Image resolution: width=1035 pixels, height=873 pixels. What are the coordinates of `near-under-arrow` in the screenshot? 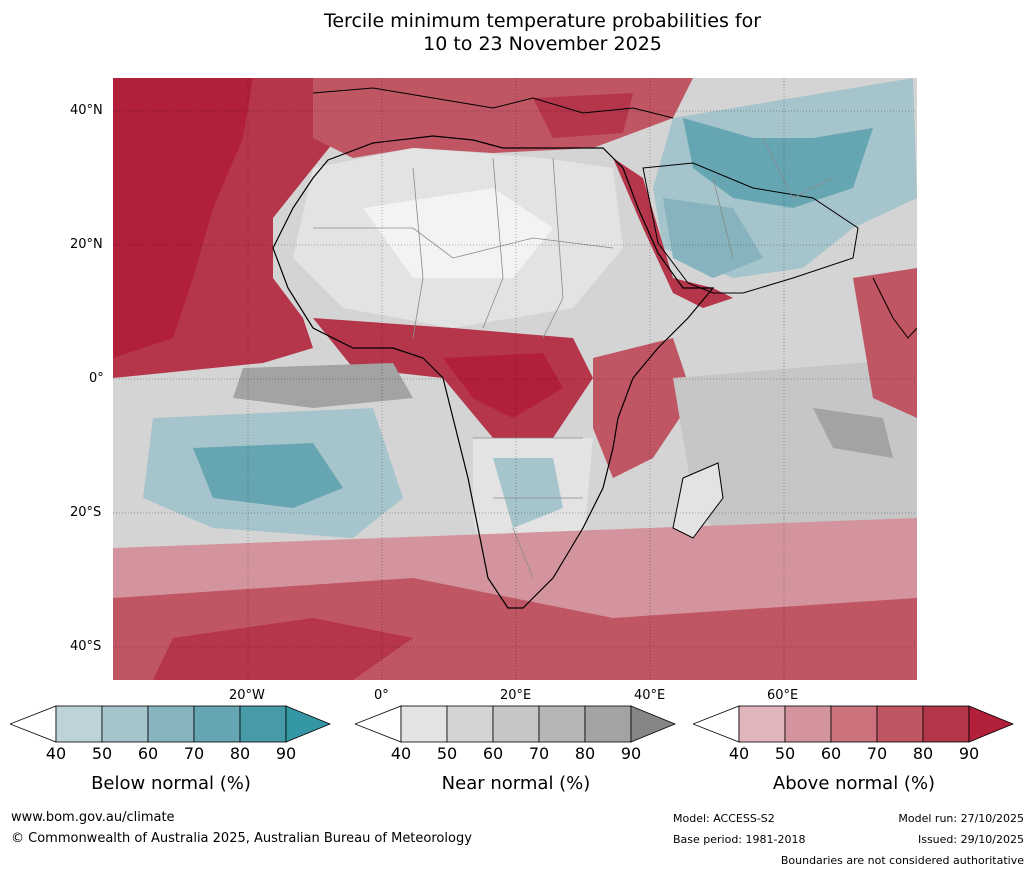 It's located at (377, 724).